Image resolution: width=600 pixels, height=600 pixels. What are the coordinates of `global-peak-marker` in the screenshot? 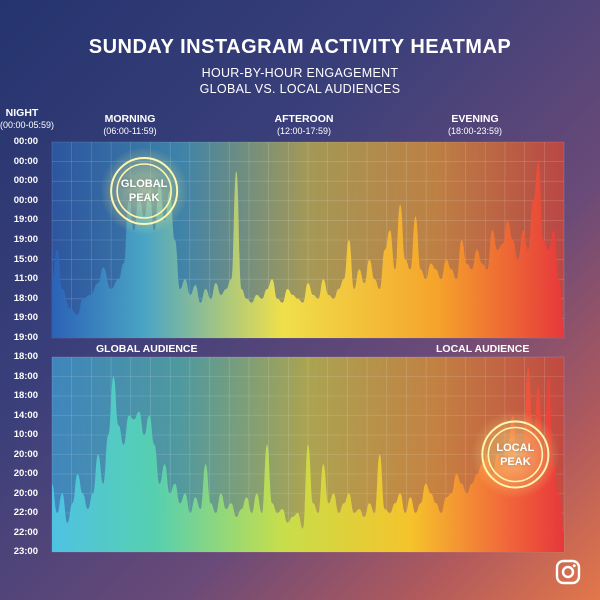 It's located at (144, 191).